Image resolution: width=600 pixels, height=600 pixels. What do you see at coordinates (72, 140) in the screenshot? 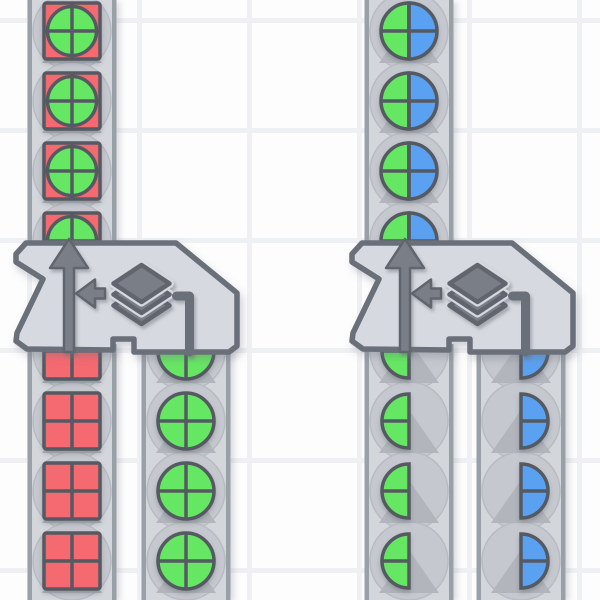
I see `conveyor-belt-left-output` at bounding box center [72, 140].